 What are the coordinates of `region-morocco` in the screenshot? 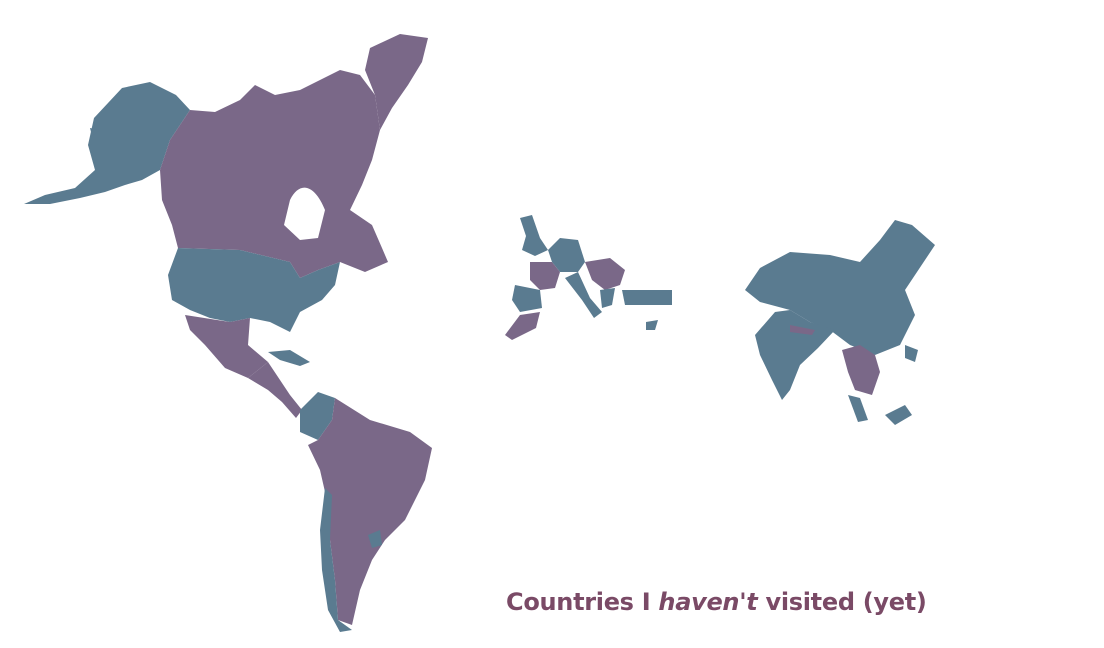 It's located at (522, 326).